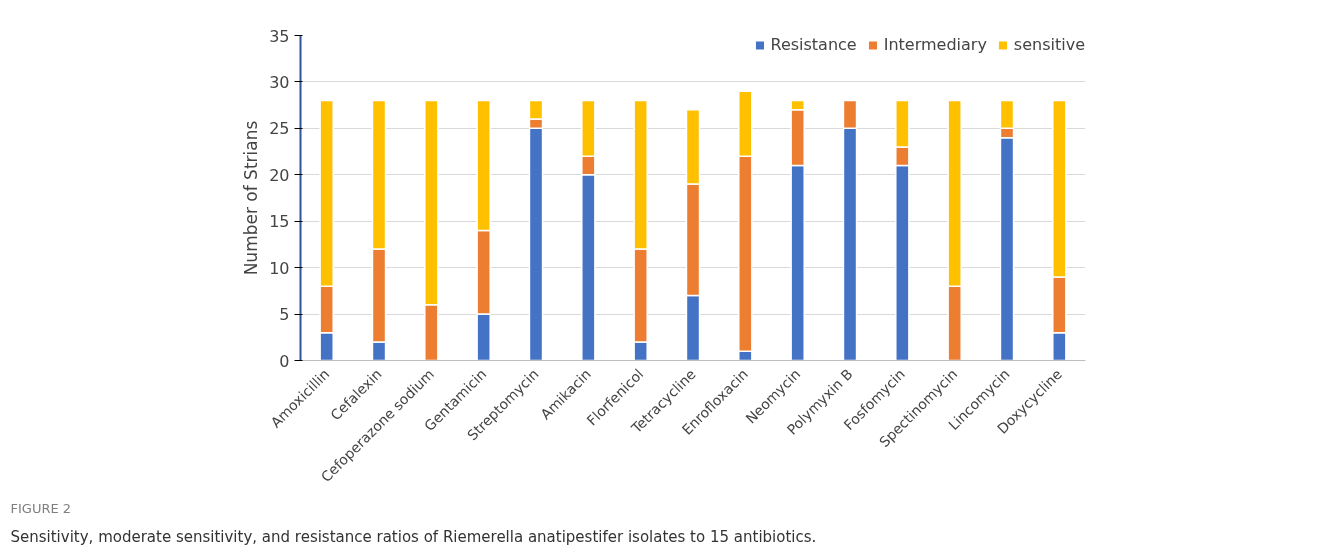 The width and height of the screenshot is (1325, 556). I want to click on y-axis-title: Number of Strians, so click(251, 198).